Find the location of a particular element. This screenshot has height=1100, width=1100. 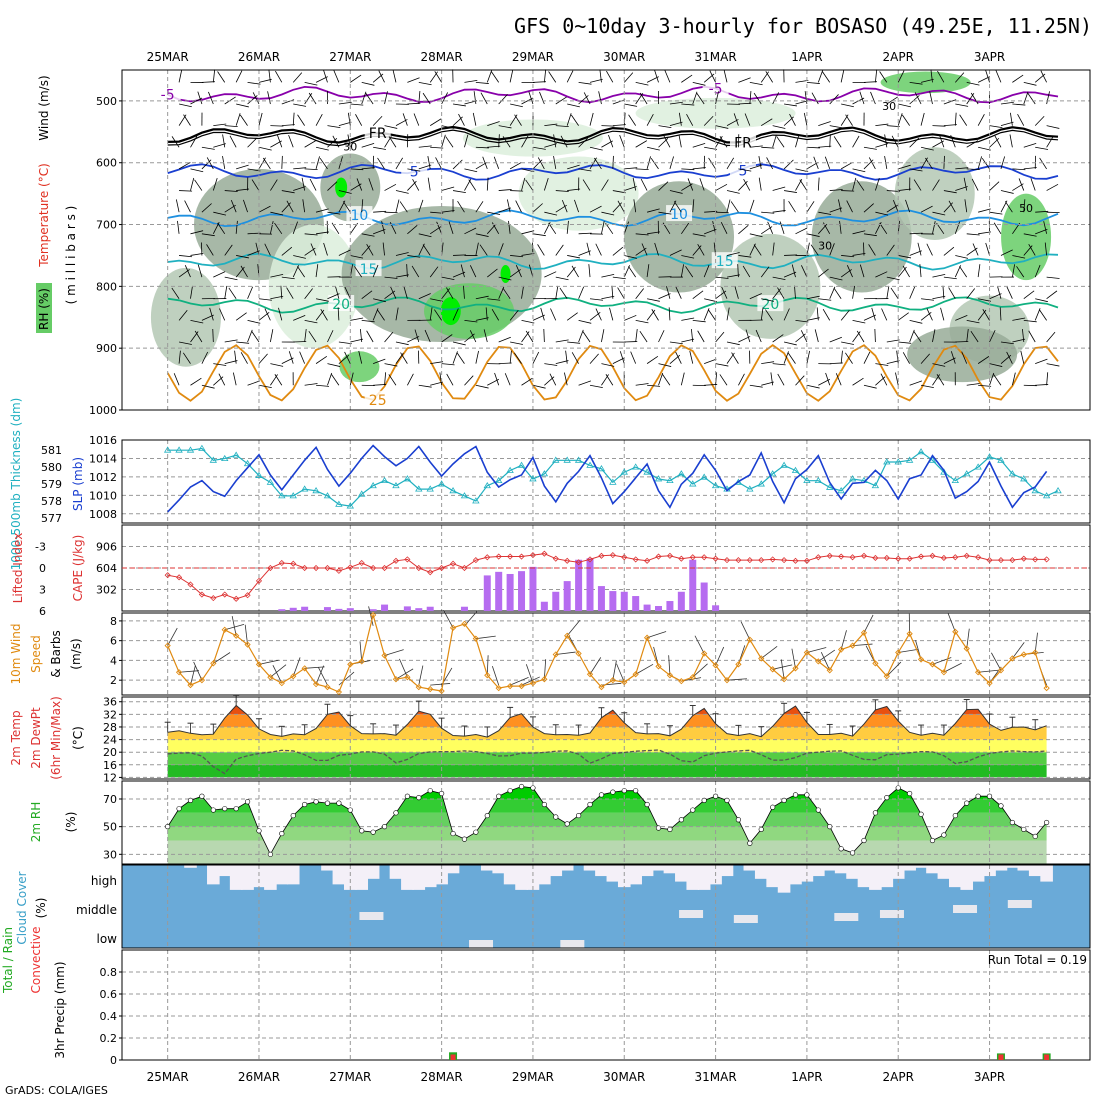

date-label-bottom: 29MAR is located at coordinates (533, 1077).